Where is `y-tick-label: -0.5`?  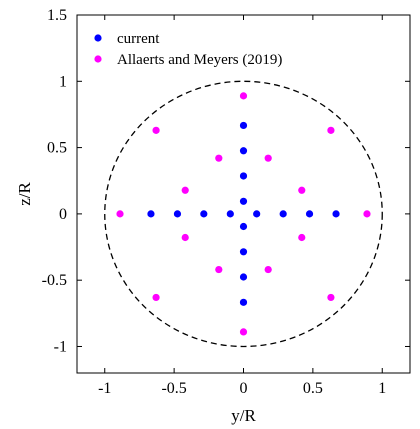
y-tick-label: -0.5 is located at coordinates (54, 280).